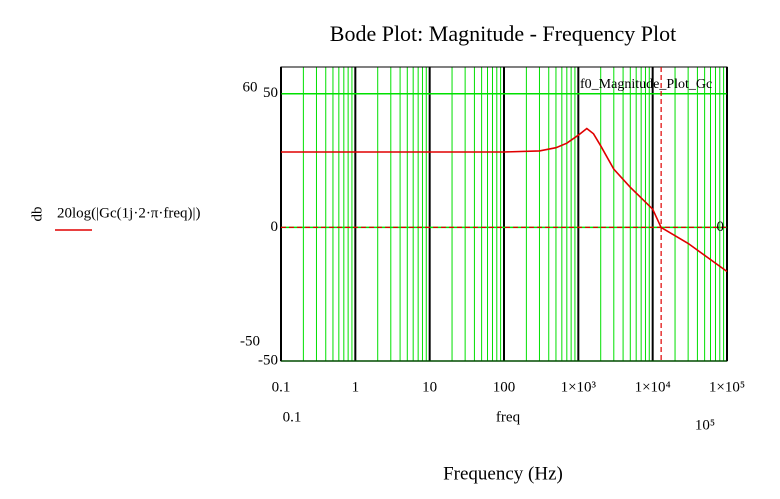 Image resolution: width=780 pixels, height=499 pixels. I want to click on x-tick-label: 10, so click(429, 387).